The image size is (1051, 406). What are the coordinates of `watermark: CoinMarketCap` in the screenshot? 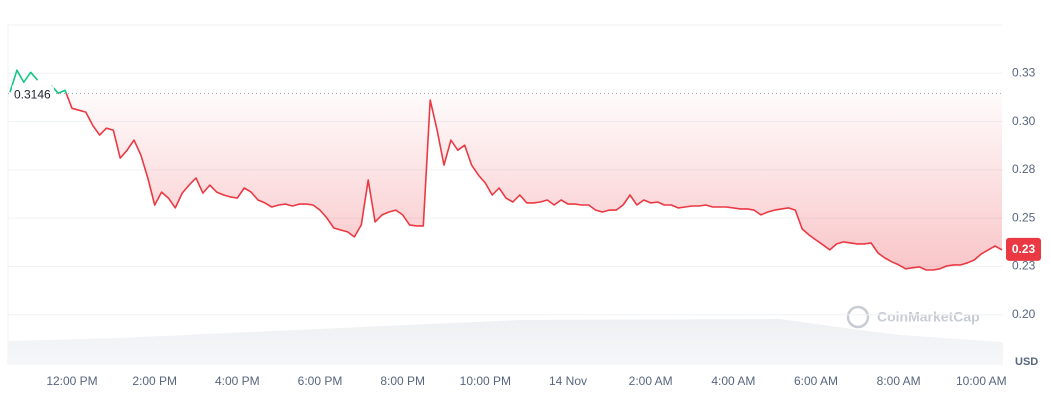 It's located at (913, 317).